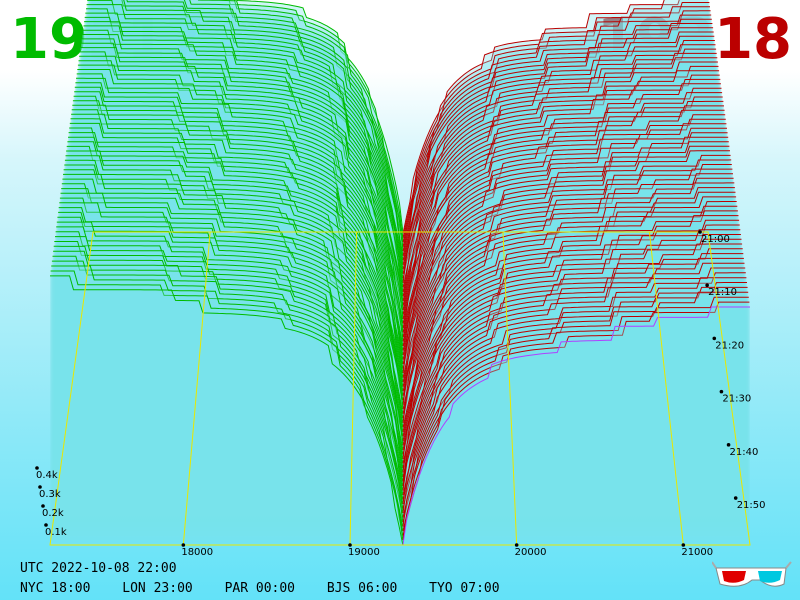 Image resolution: width=800 pixels, height=600 pixels. I want to click on volume-tick-label: 0.2k, so click(53, 513).